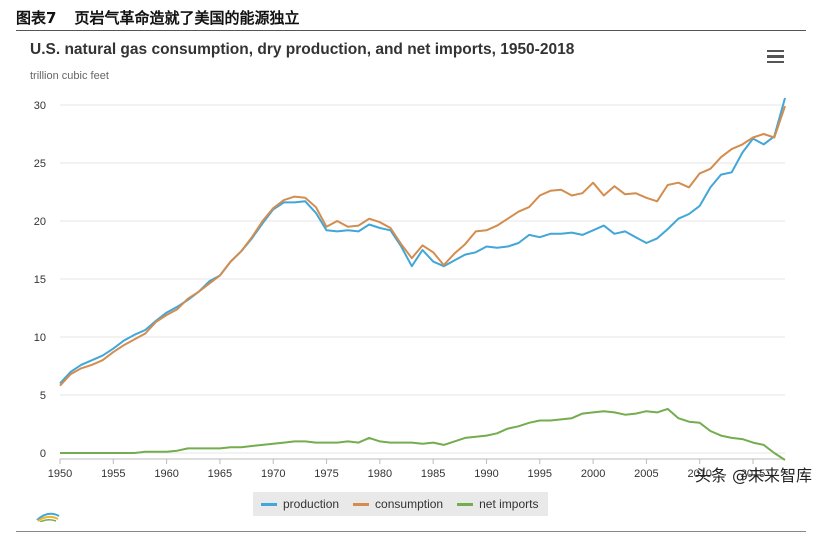 The height and width of the screenshot is (535, 818). Describe the element at coordinates (775, 57) in the screenshot. I see `hamburger-menu-icon` at that location.